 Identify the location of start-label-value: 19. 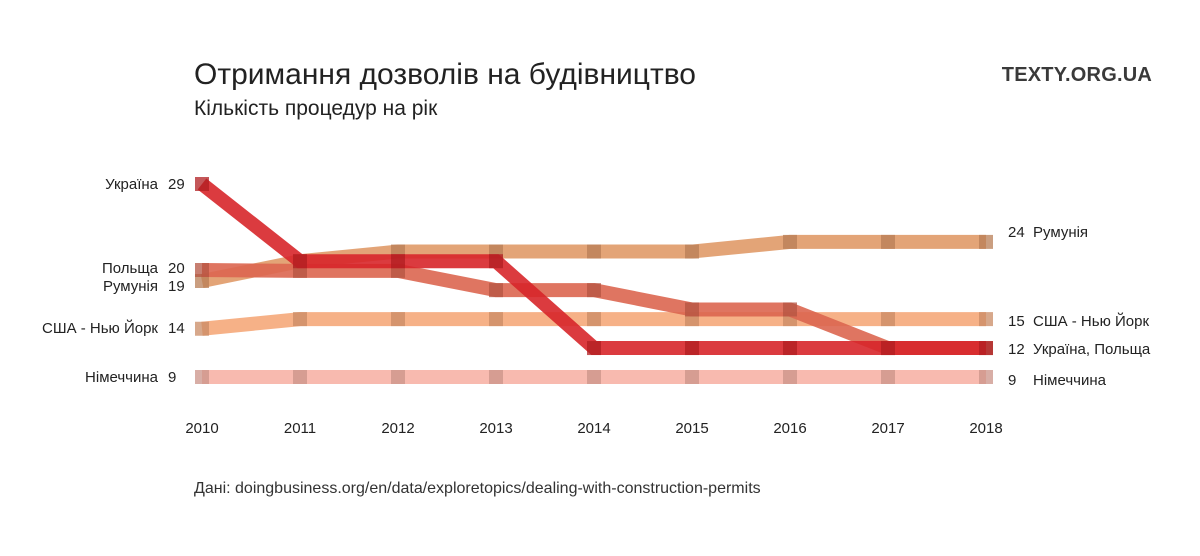
(176, 286).